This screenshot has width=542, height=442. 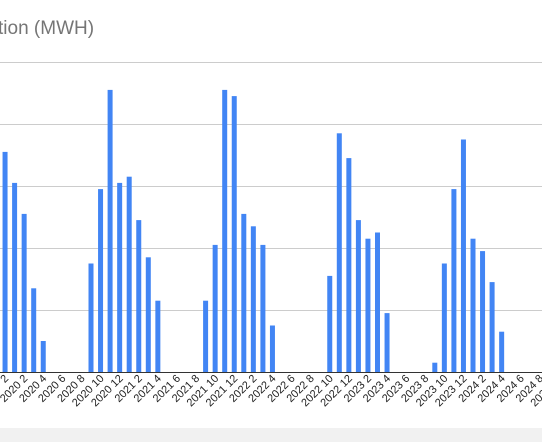 I want to click on chart-title: tion (MWH), so click(x=47, y=28).